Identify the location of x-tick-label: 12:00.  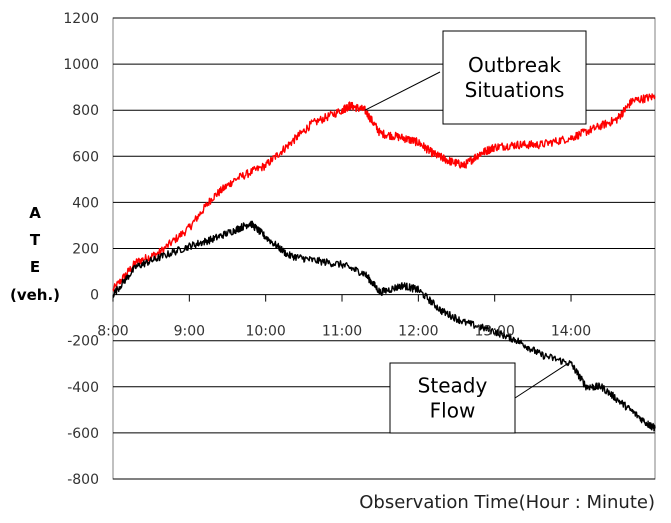
(418, 332).